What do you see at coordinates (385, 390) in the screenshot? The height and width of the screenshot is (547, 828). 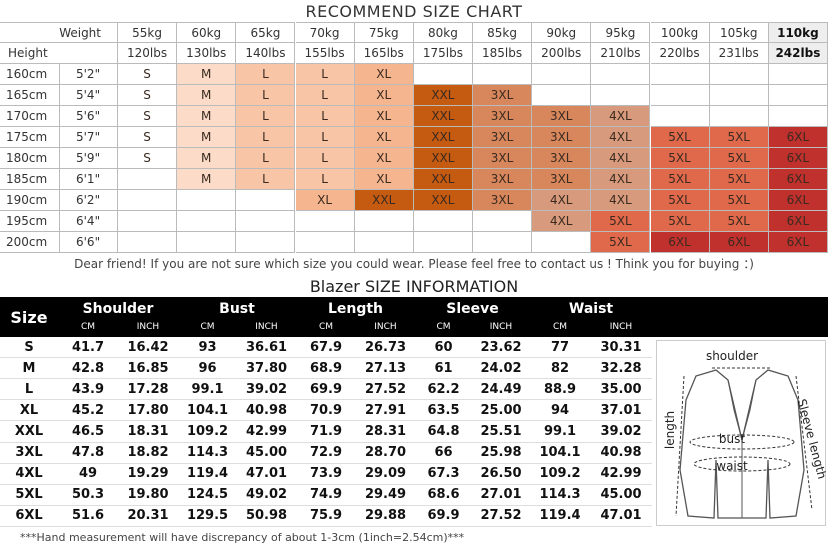 I see `measure-value: 27.52` at bounding box center [385, 390].